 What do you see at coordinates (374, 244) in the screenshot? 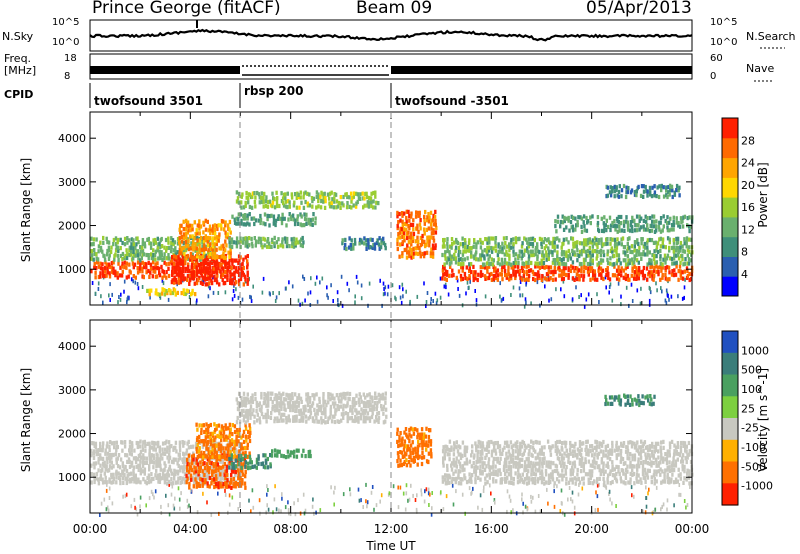
I see `band-8-cell` at bounding box center [374, 244].